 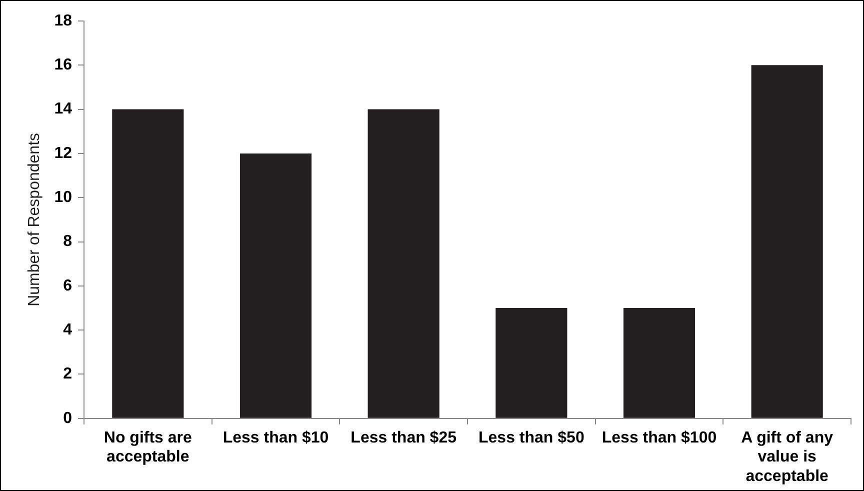 What do you see at coordinates (67, 241) in the screenshot?
I see `y-tick-label: 8` at bounding box center [67, 241].